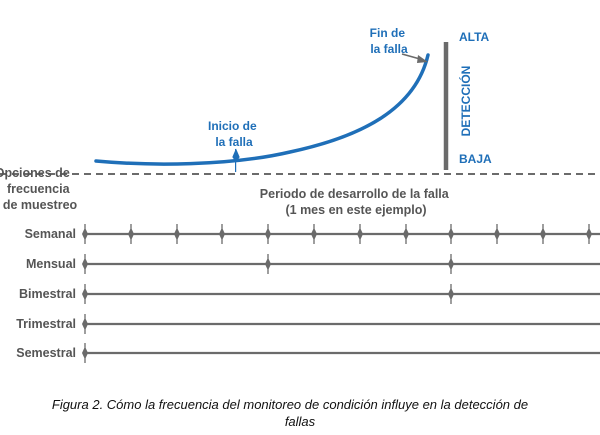  Describe the element at coordinates (414, 58) in the screenshot. I see `failure-end-arrow` at that location.